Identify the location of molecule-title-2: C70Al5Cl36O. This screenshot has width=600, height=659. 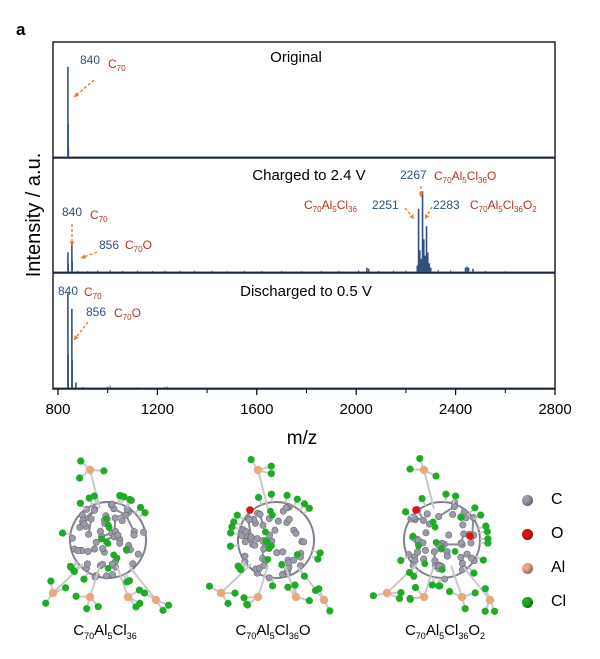
(273, 631).